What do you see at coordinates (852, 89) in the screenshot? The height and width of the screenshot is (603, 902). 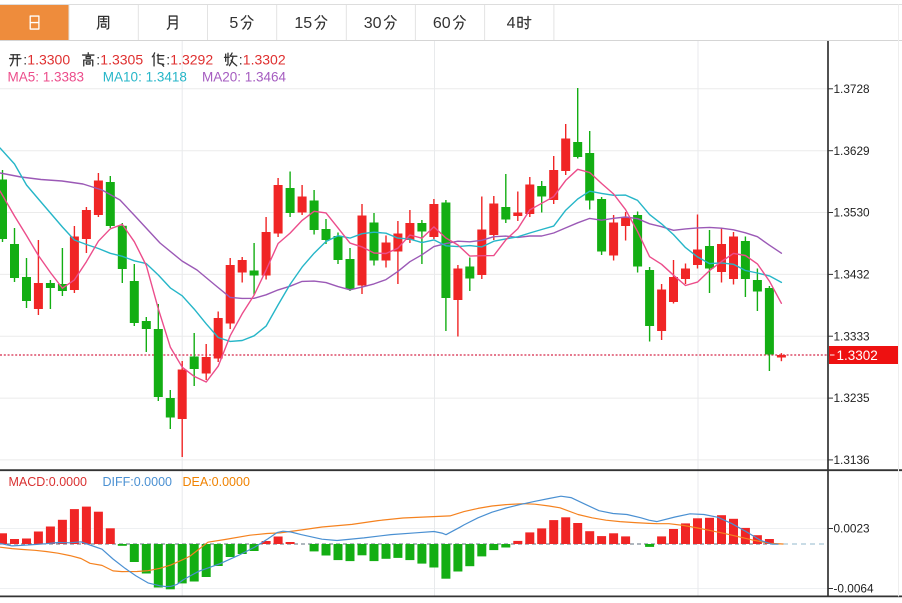 I see `svg-text: 1.3728` at bounding box center [852, 89].